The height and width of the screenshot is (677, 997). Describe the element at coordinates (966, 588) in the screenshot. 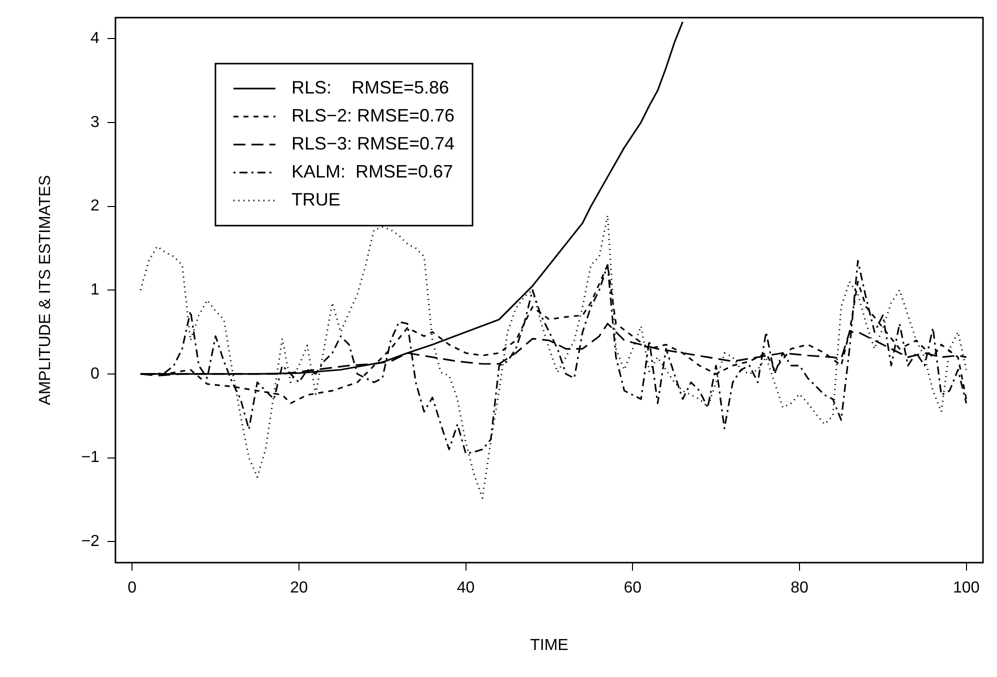

I see `x-tick-label: 100` at that location.